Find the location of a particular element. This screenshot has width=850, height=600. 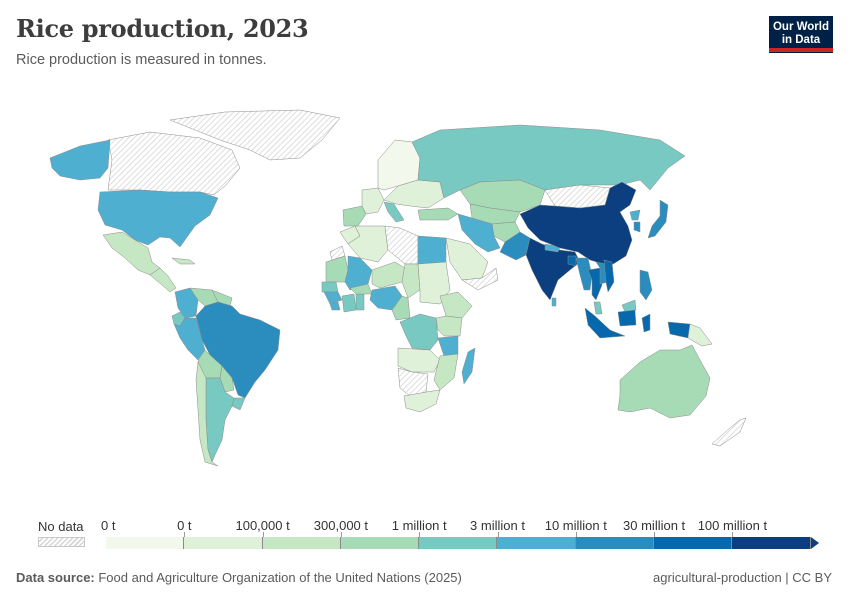

map-legend: No data is located at coordinates (425, 535).